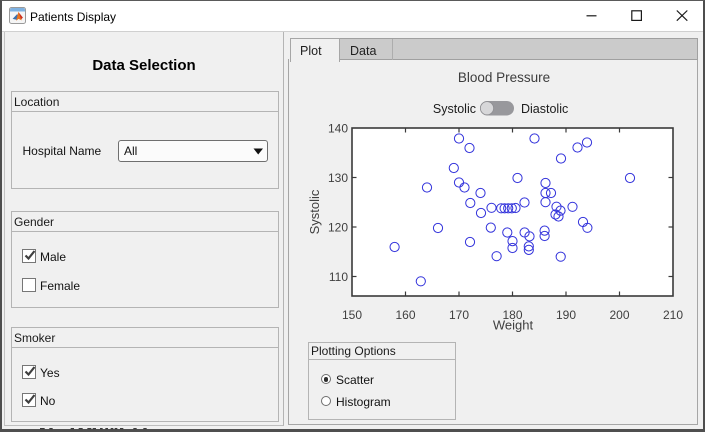  I want to click on svg-text: 210, so click(673, 315).